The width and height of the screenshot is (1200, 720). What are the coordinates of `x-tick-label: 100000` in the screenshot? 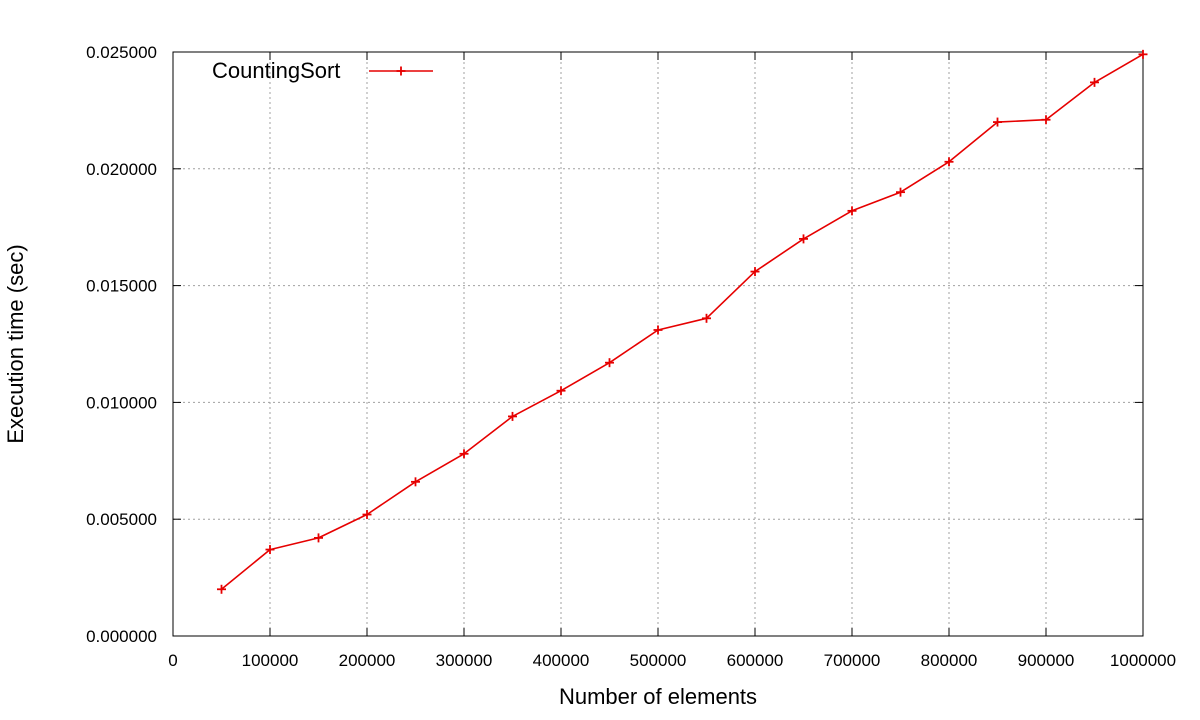 It's located at (270, 660).